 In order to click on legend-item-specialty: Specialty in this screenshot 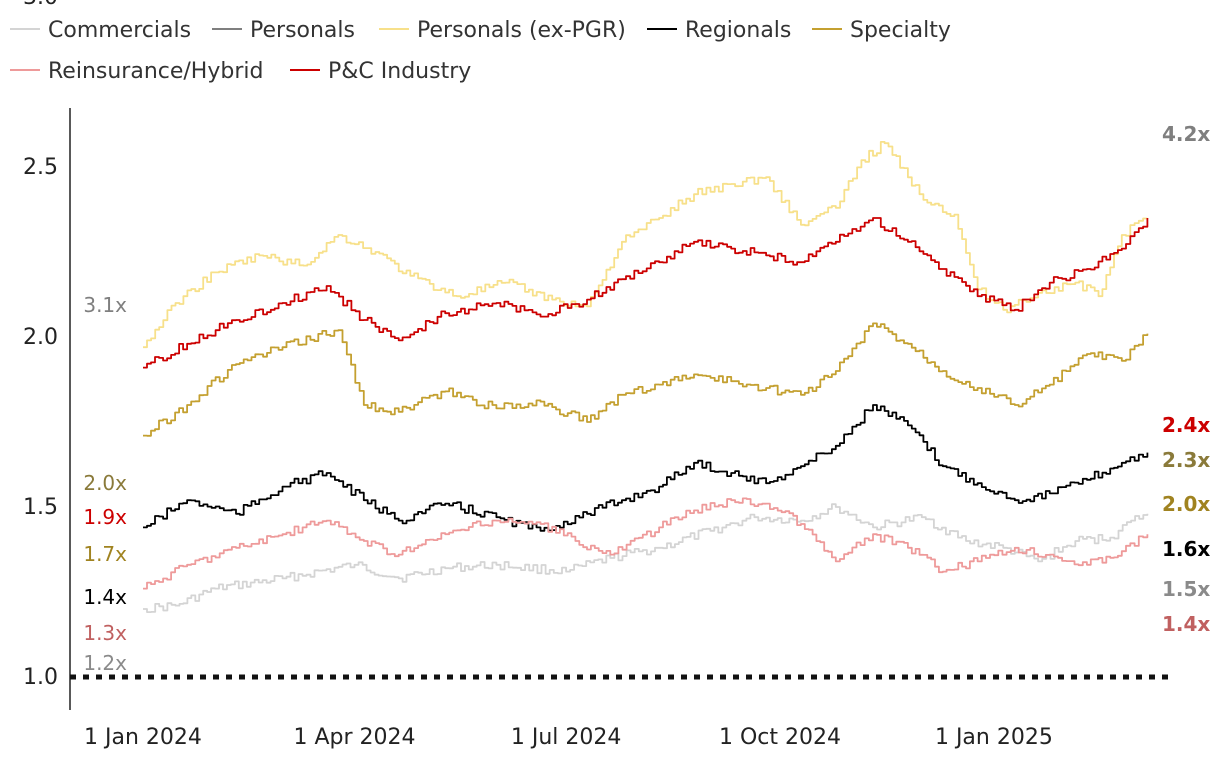, I will do `click(881, 30)`.